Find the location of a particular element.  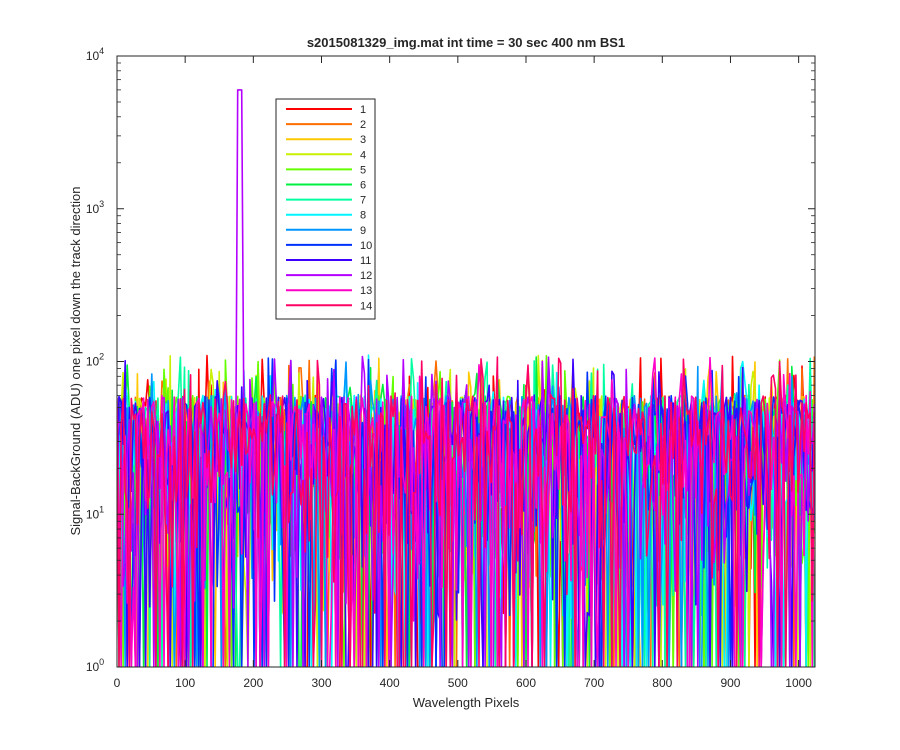

y-tick-label: 10⁴ is located at coordinates (95, 54).